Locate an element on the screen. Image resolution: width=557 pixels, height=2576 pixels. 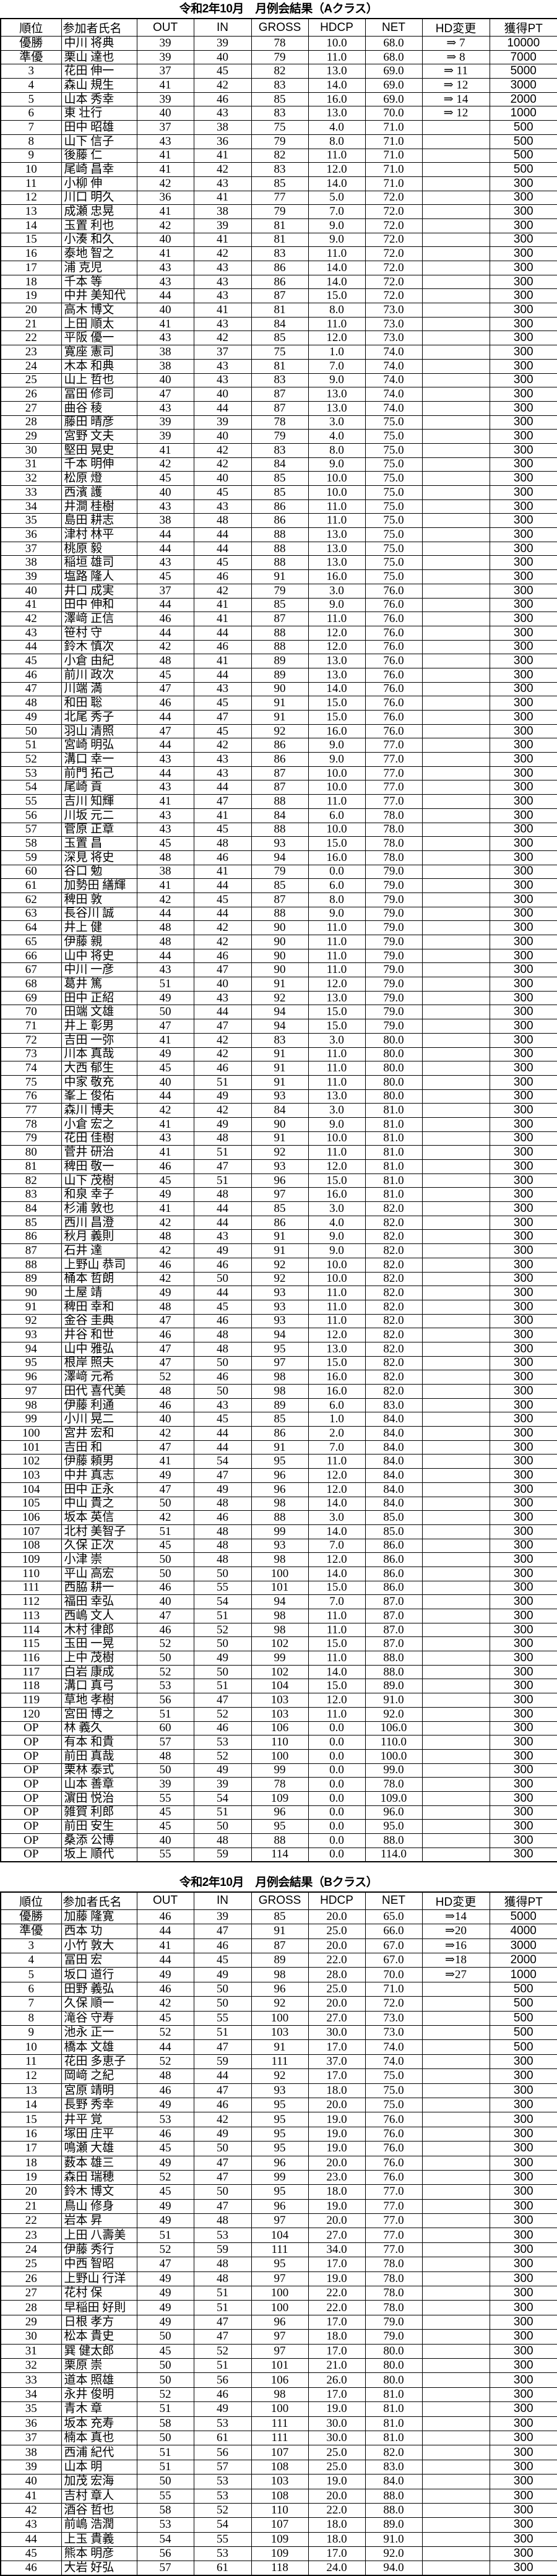
rank-cell: 66 is located at coordinates (31, 956).